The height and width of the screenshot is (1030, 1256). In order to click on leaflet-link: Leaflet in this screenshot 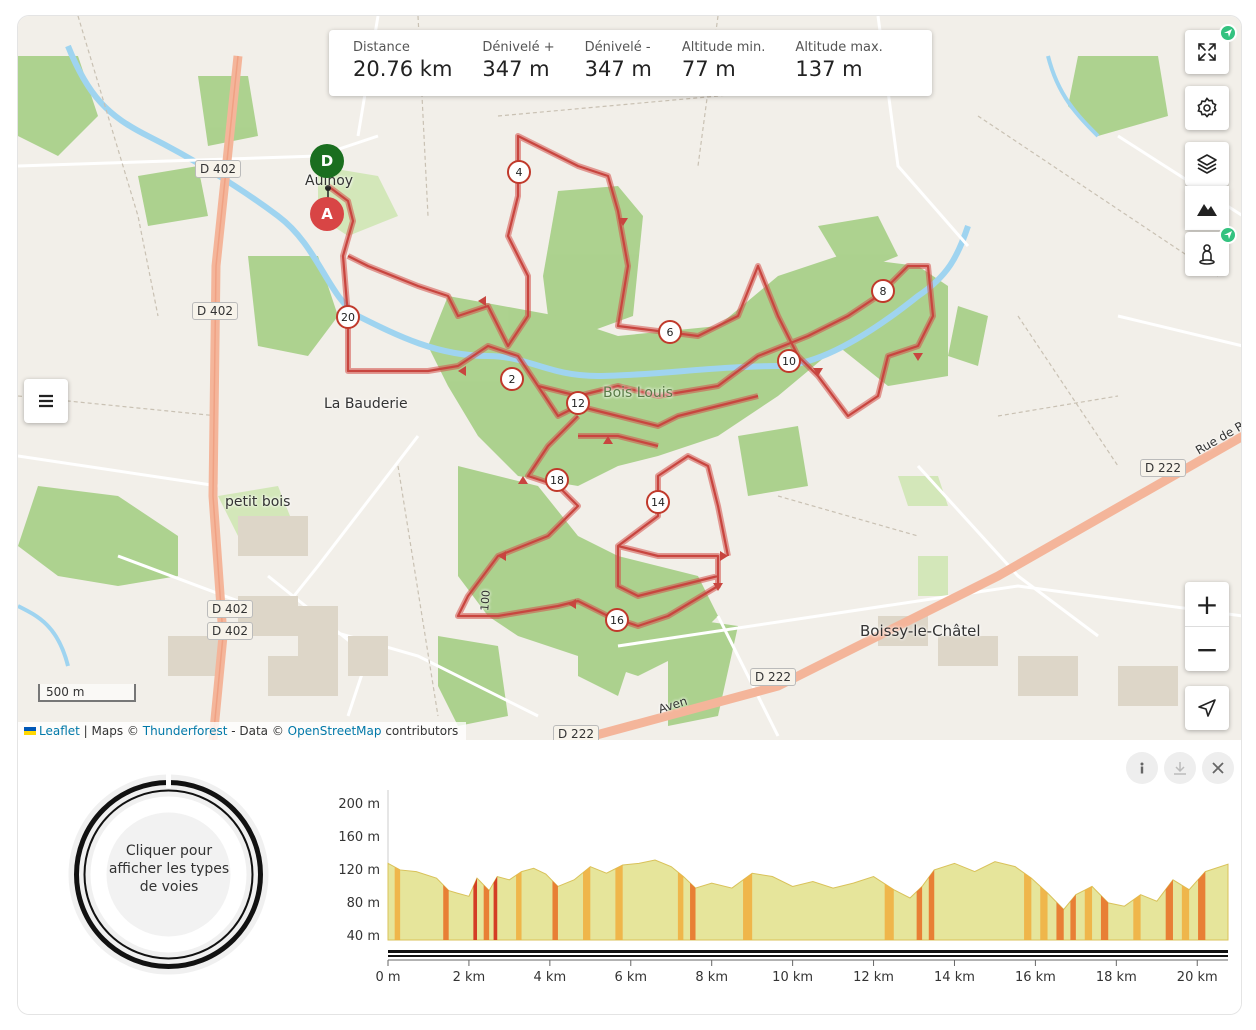, I will do `click(59, 731)`.